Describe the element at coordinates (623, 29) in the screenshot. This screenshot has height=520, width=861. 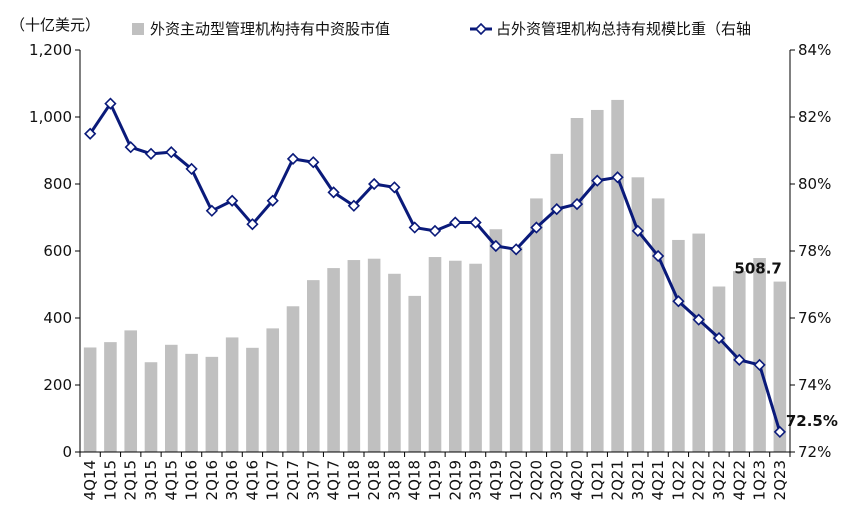
I see `legend-line-label: 占外资管理机构总持有规模比重（右轴` at that location.